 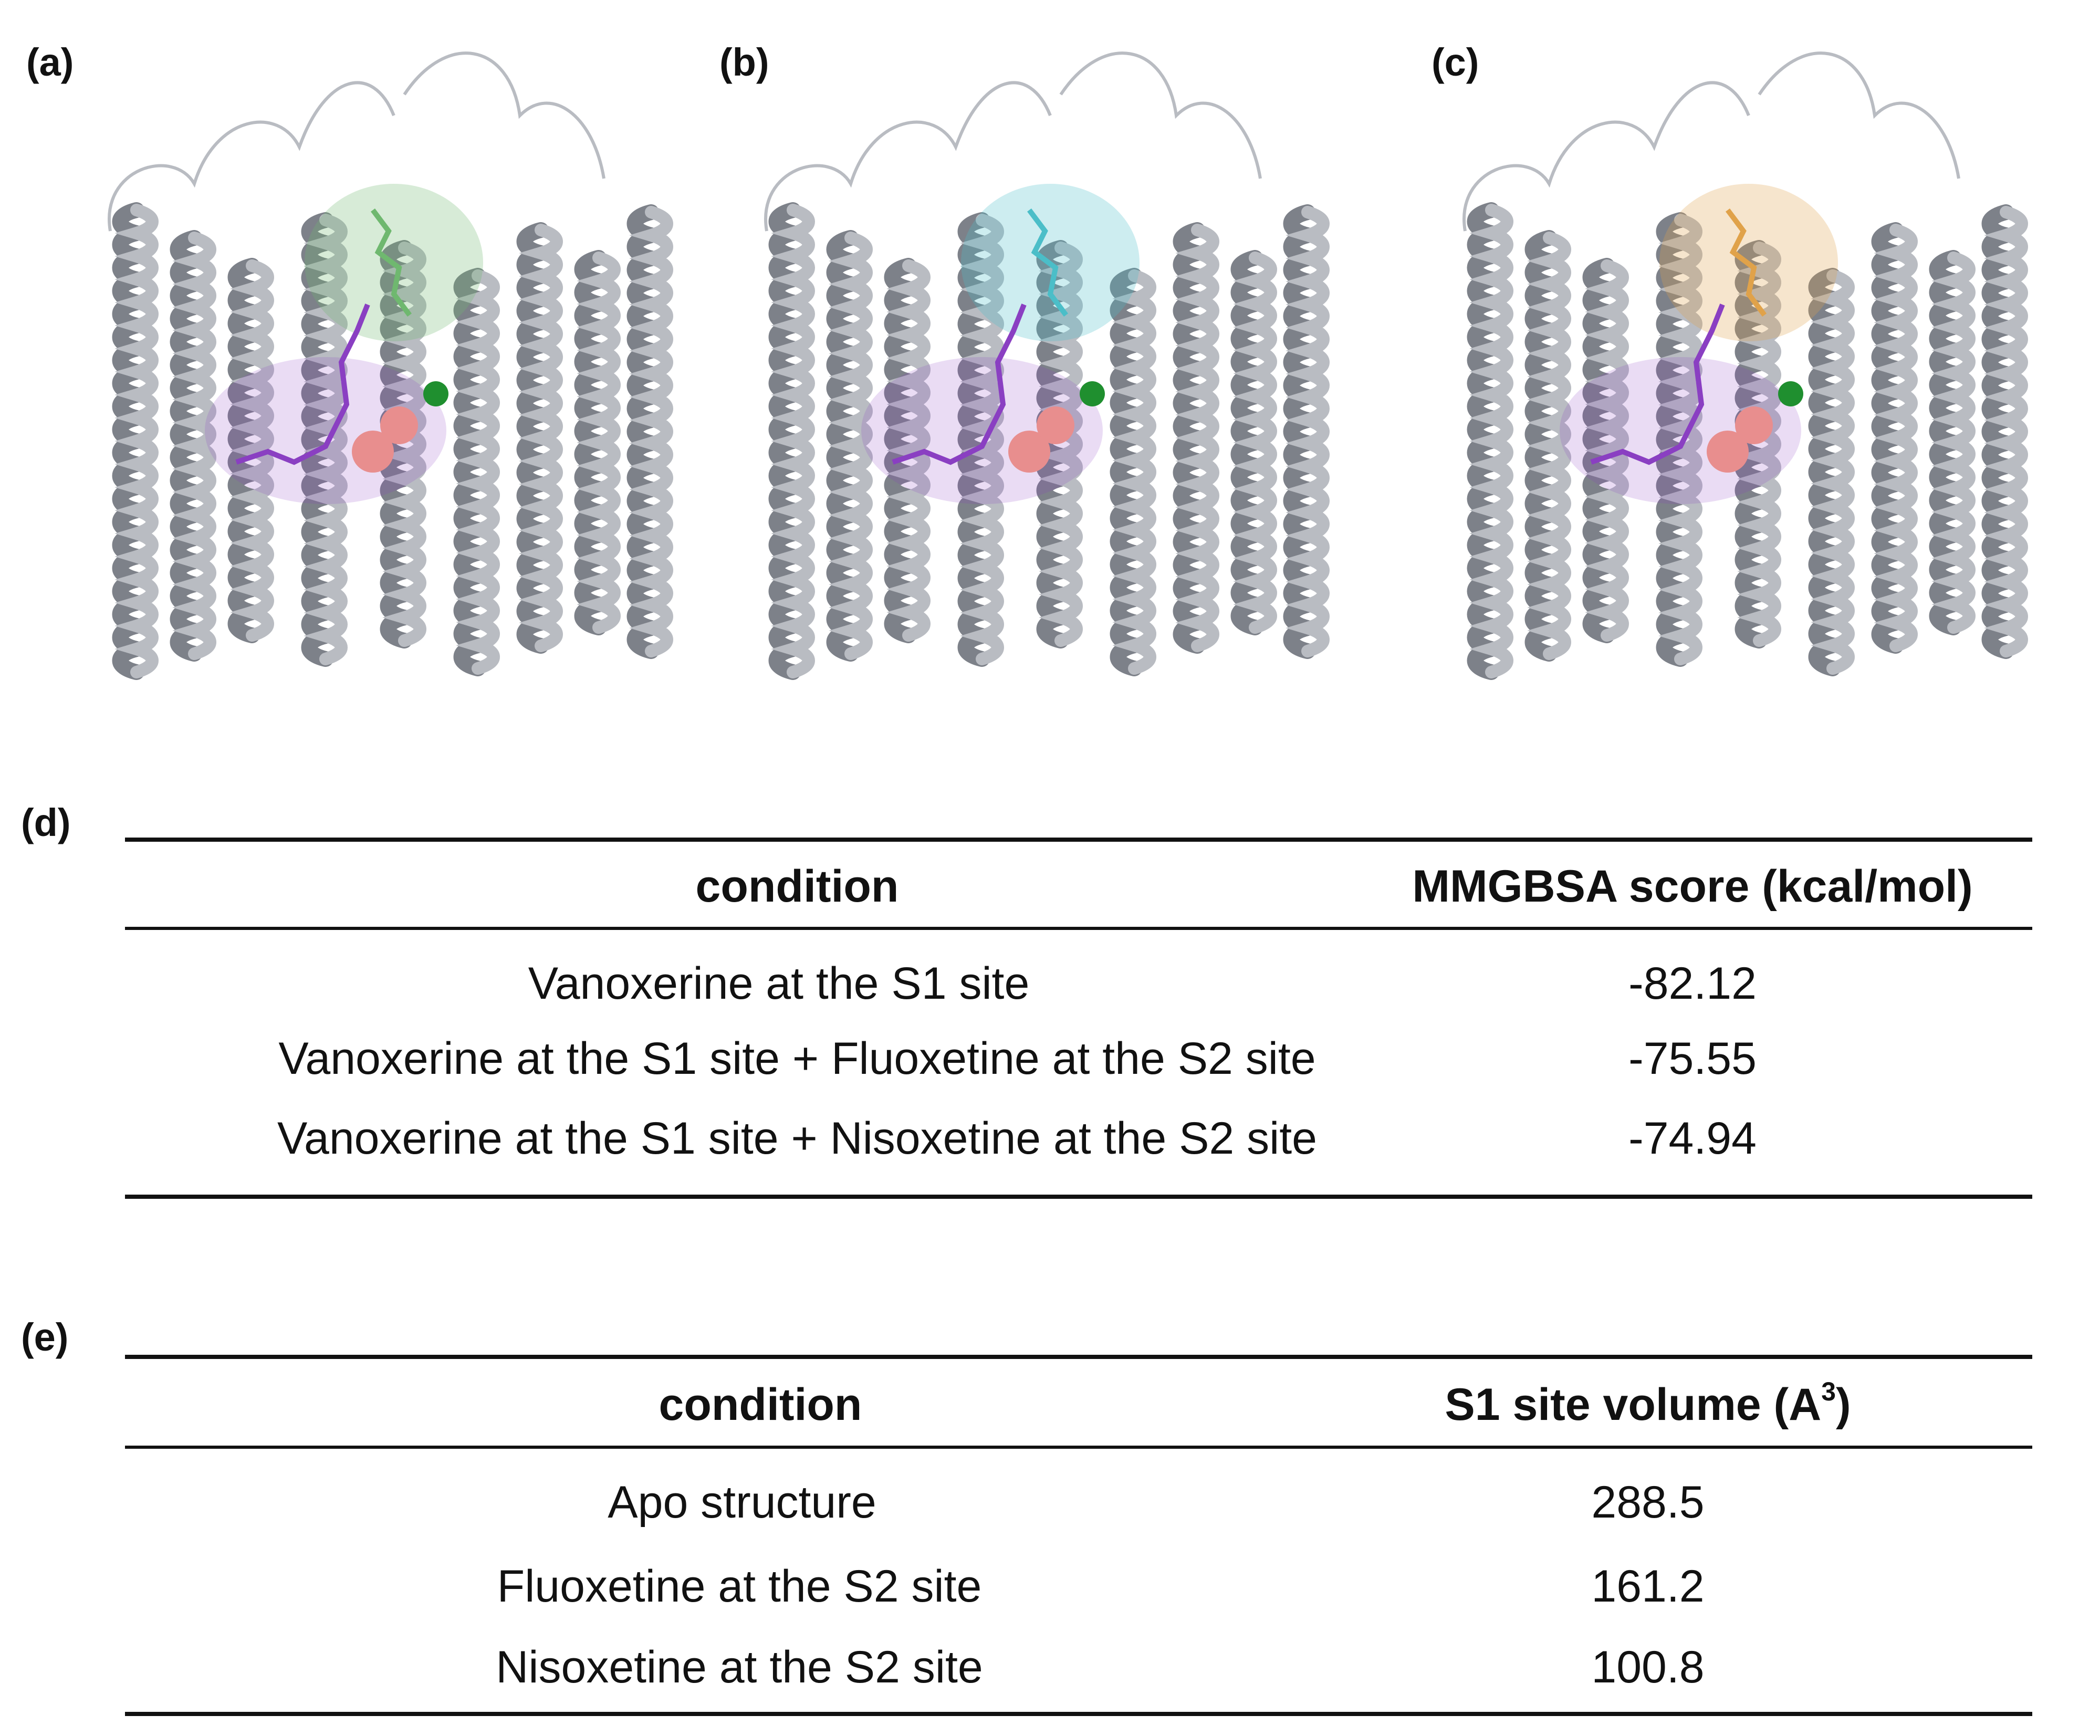 What do you see at coordinates (45, 1337) in the screenshot?
I see `panel-label-e: (e)` at bounding box center [45, 1337].